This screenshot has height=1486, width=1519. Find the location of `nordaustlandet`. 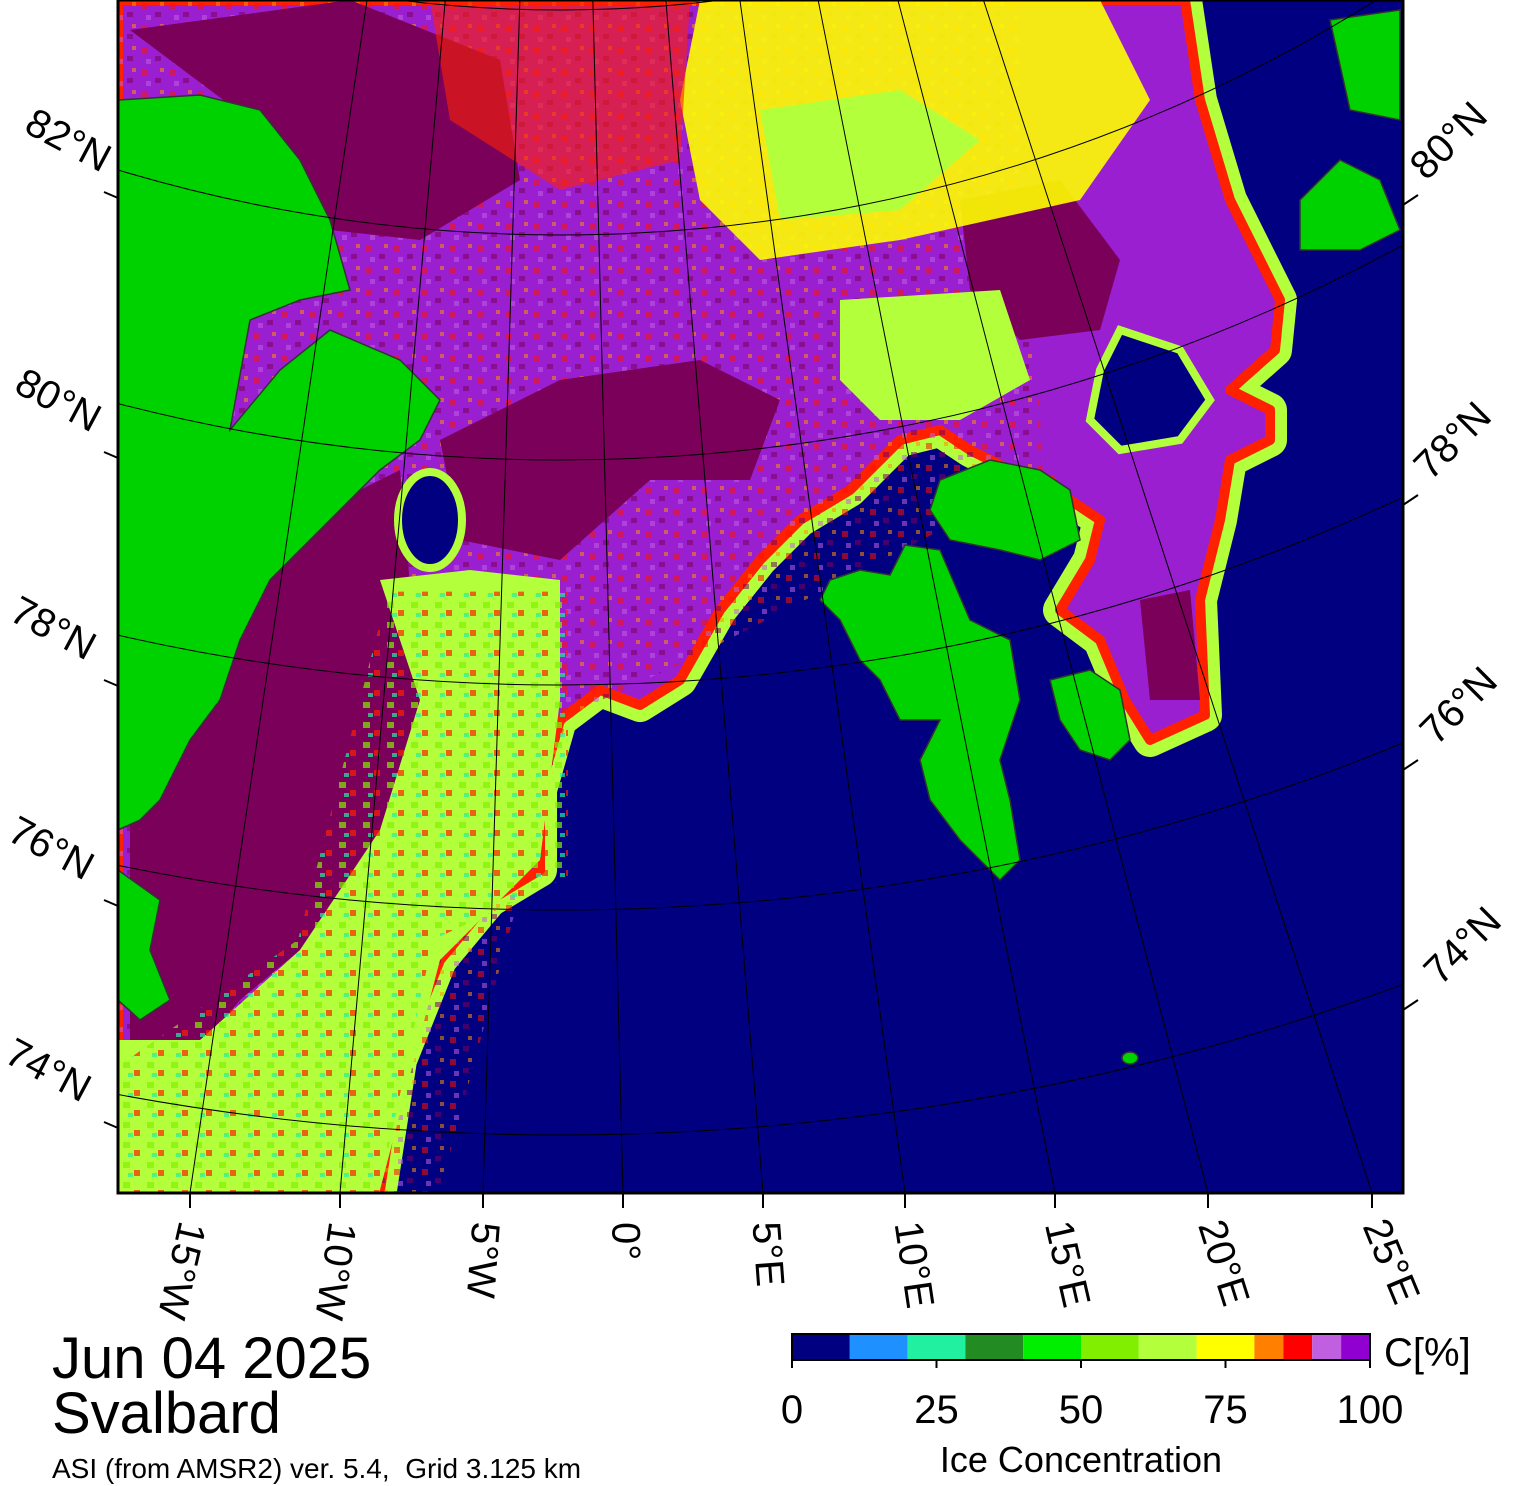

nordaustlandet is located at coordinates (1005, 510).